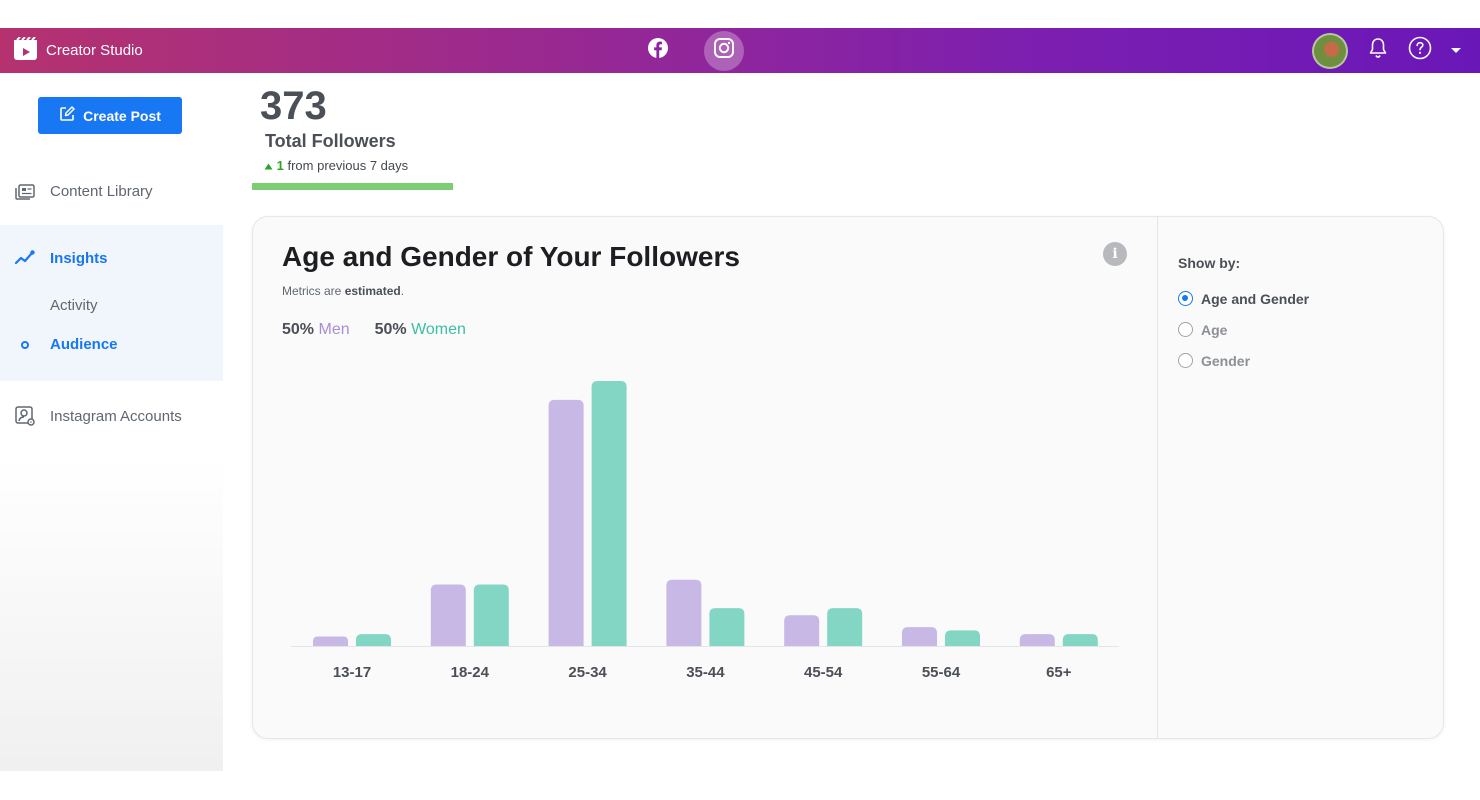  I want to click on x-tick-label: 55-64, so click(941, 672).